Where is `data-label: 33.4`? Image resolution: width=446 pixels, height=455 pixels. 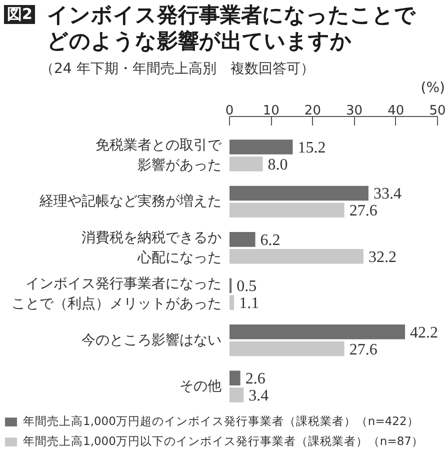 data-label: 33.4 is located at coordinates (387, 194).